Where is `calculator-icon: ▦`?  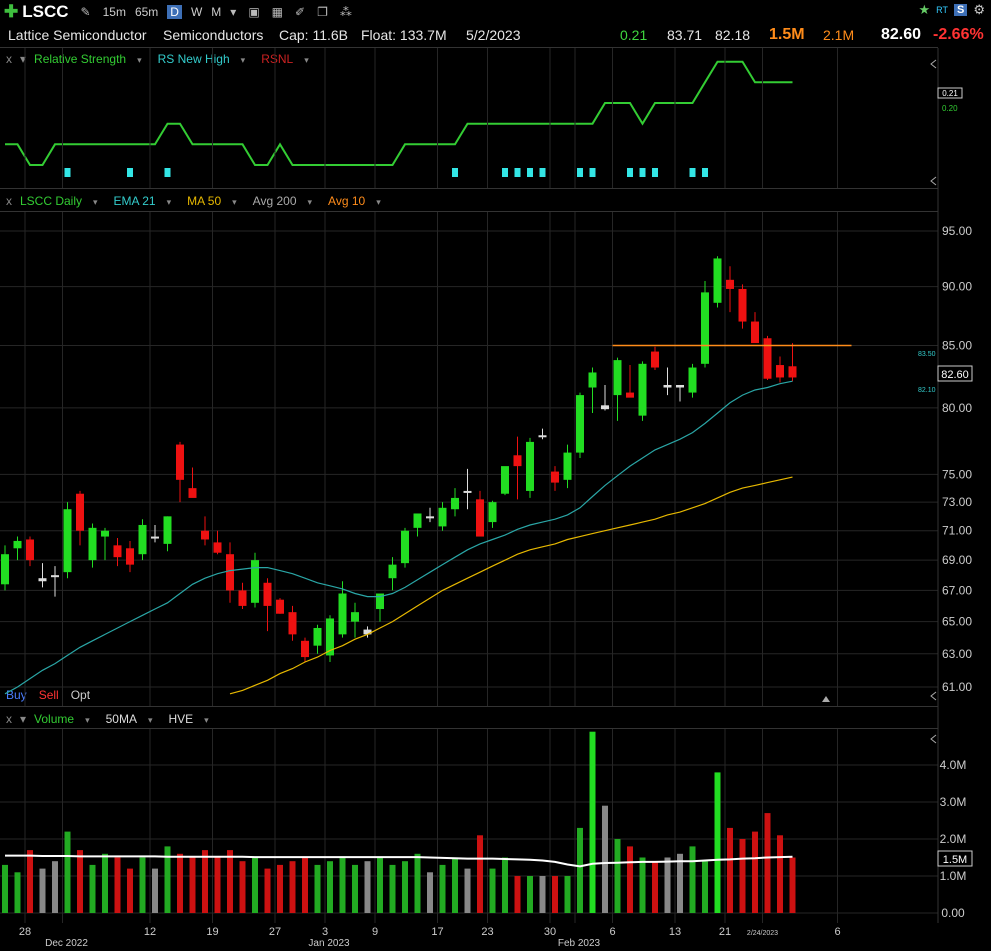 calculator-icon: ▦ is located at coordinates (277, 11).